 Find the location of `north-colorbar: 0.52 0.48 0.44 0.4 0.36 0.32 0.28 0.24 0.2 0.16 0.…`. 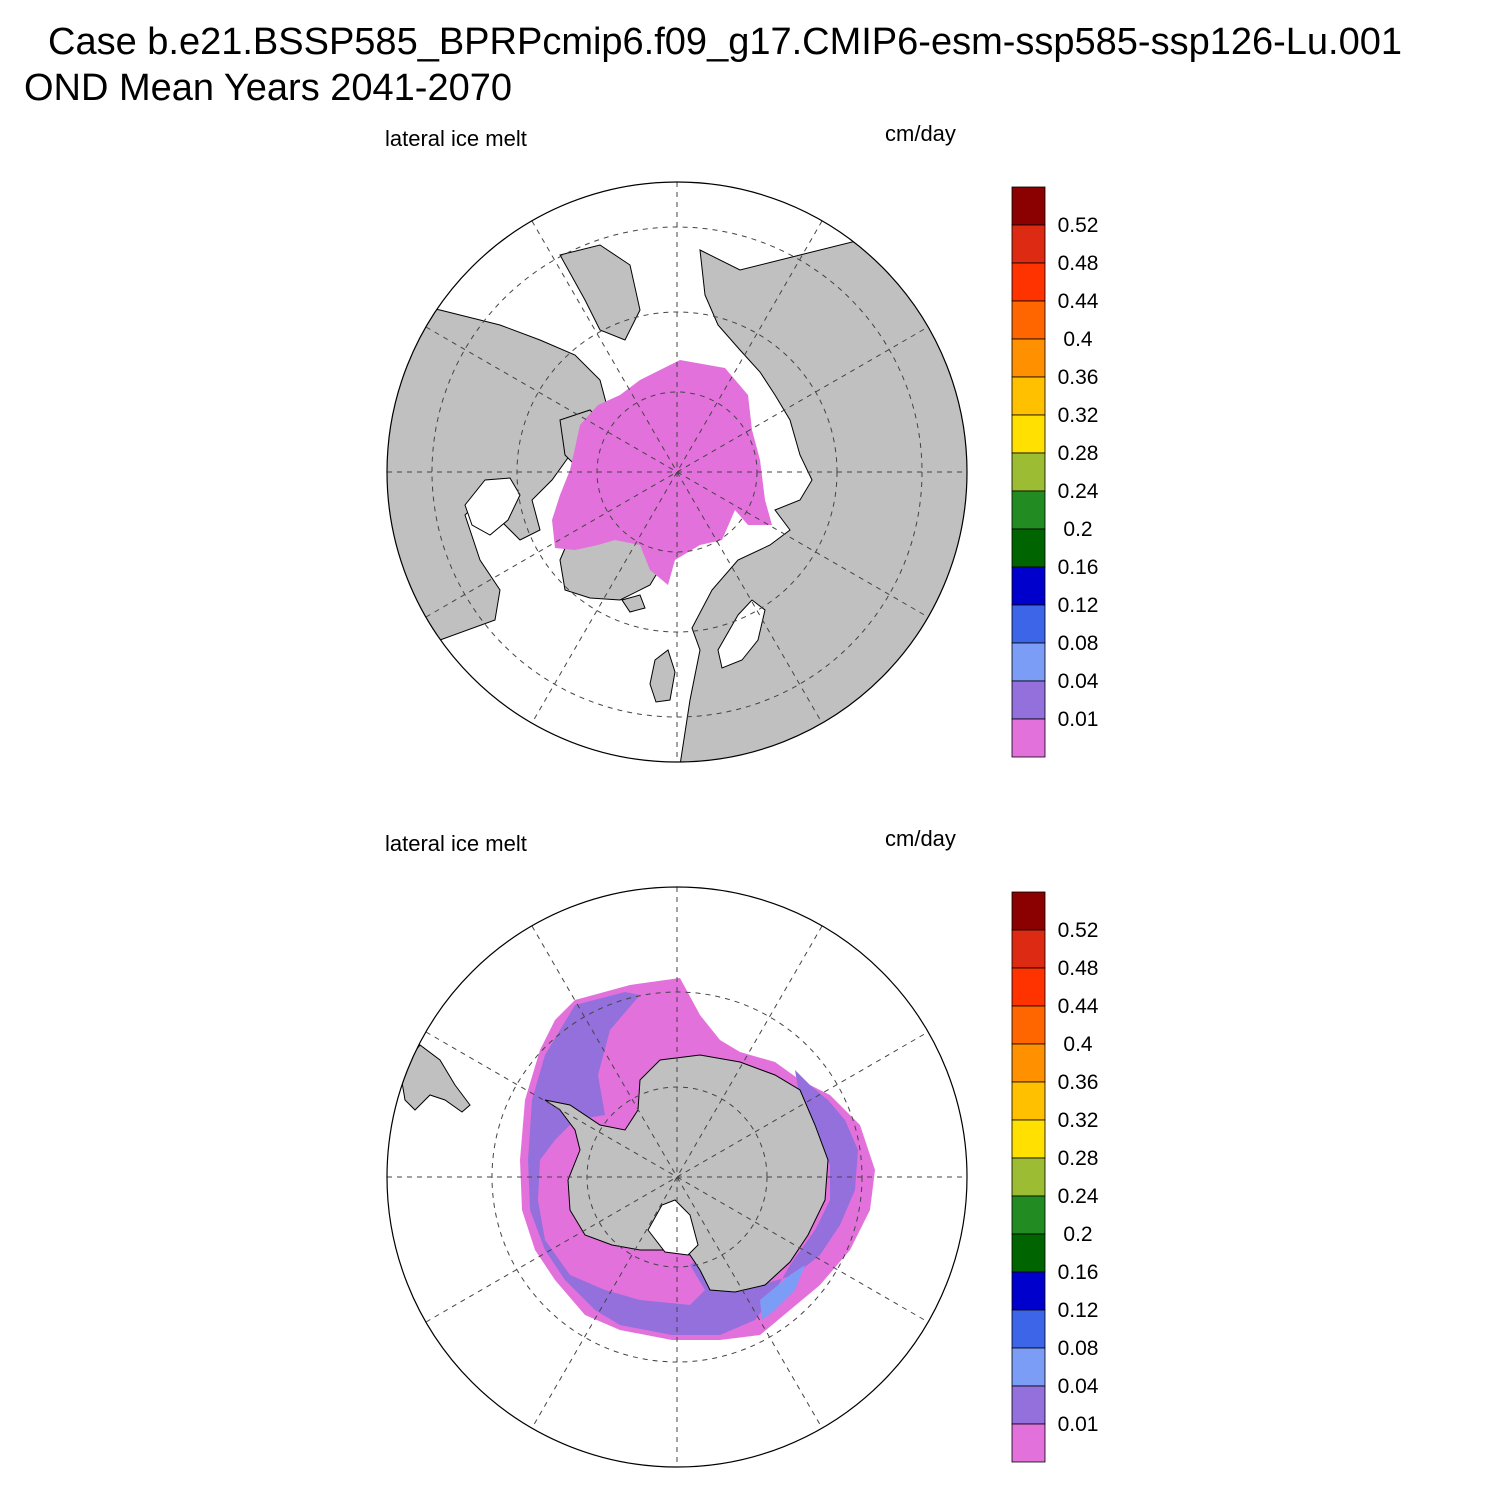

north-colorbar: 0.52 0.48 0.44 0.4 0.36 0.32 0.28 0.24 0.2 0.16 0.… is located at coordinates (1055, 472).